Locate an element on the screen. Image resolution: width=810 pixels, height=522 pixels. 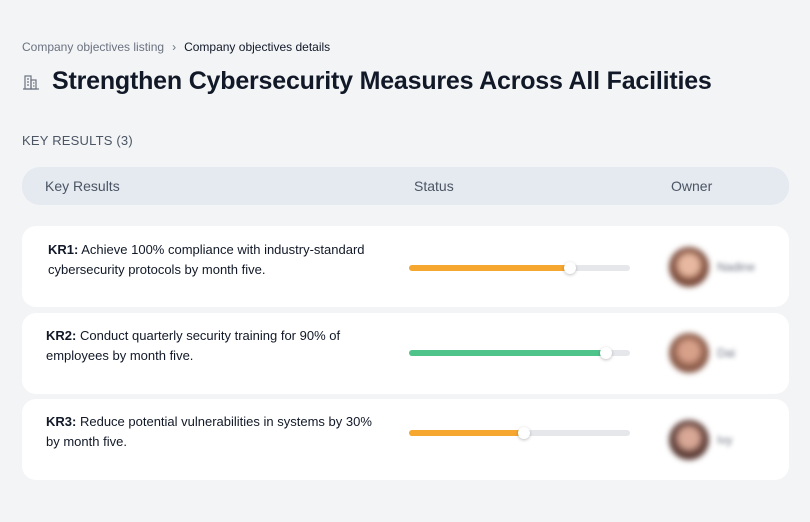
breadcrumb-current: Company objectives details is located at coordinates (257, 47).